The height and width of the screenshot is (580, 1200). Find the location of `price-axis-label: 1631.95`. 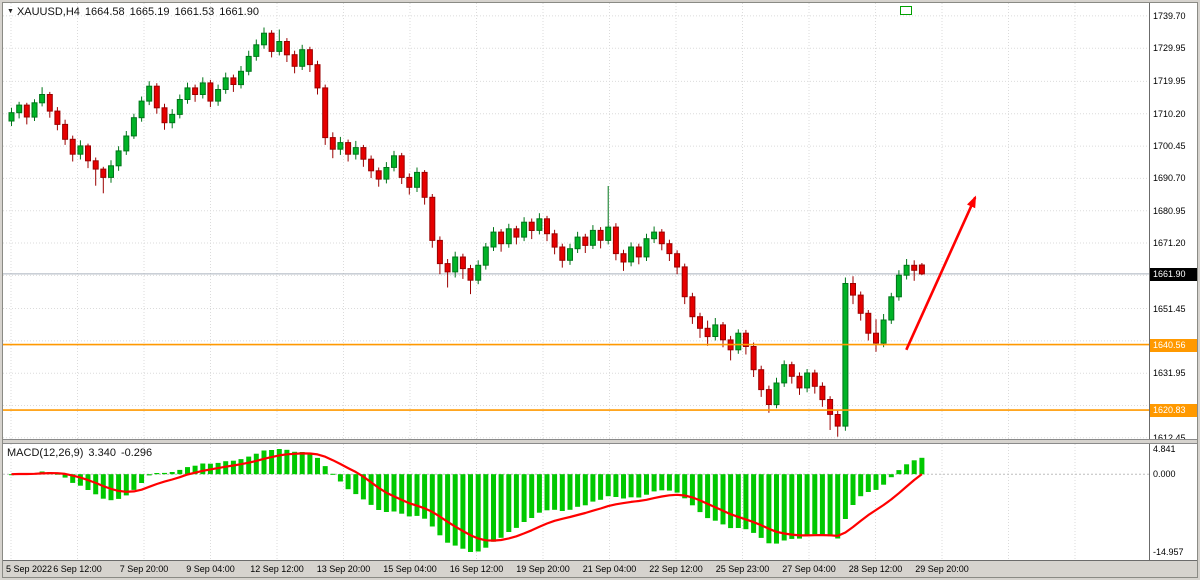

price-axis-label: 1631.95 is located at coordinates (1169, 373).